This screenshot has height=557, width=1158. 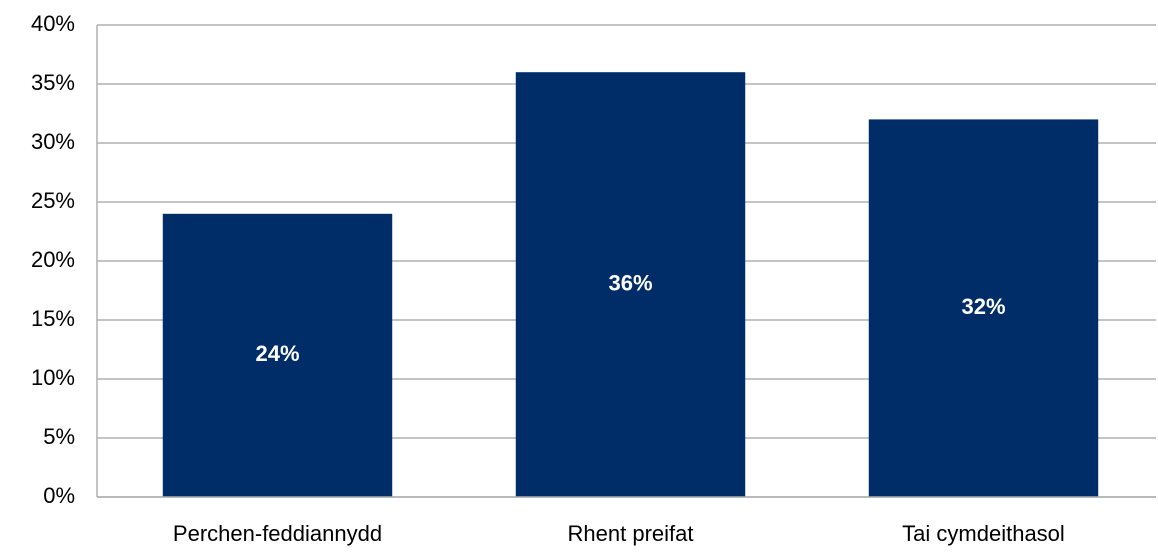 I want to click on y-tick-label: 30%, so click(x=53, y=141).